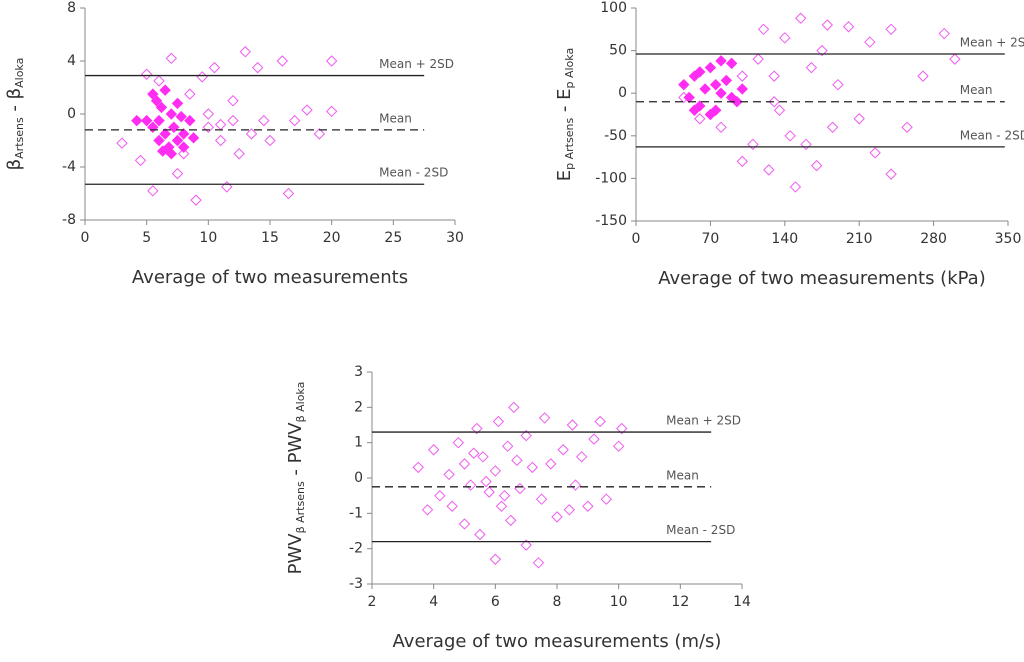 The height and width of the screenshot is (662, 1024). What do you see at coordinates (208, 238) in the screenshot?
I see `x-tick-label: 10` at bounding box center [208, 238].